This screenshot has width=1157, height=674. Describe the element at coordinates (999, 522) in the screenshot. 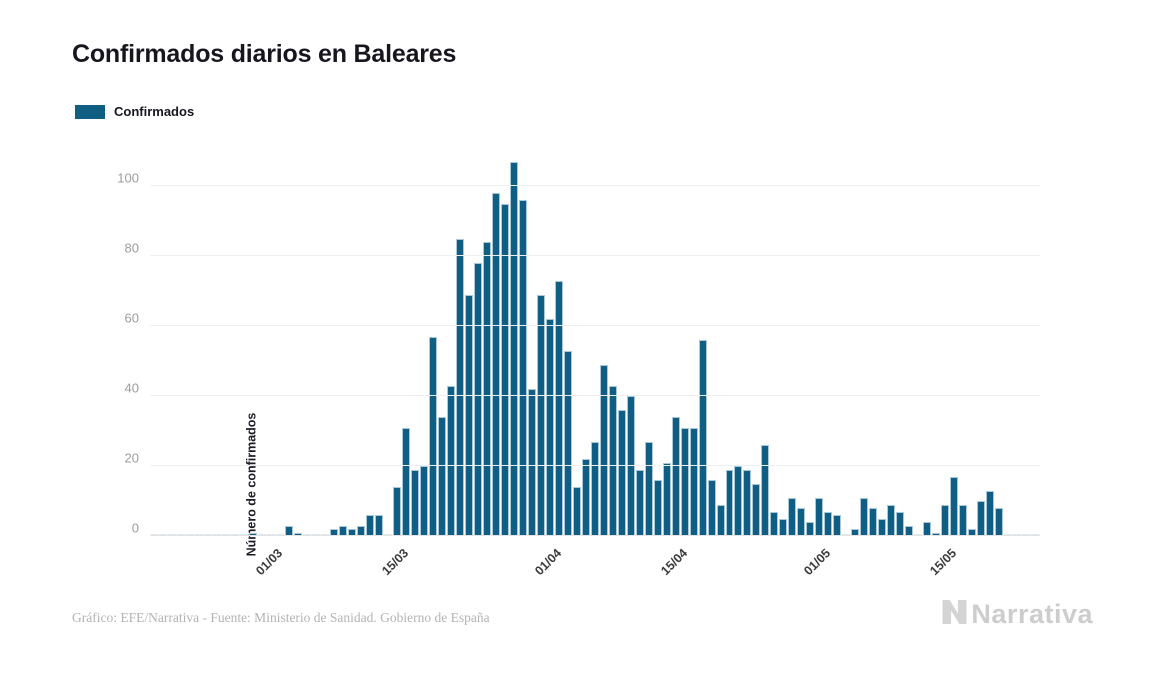

I see `bar-21/05` at that location.